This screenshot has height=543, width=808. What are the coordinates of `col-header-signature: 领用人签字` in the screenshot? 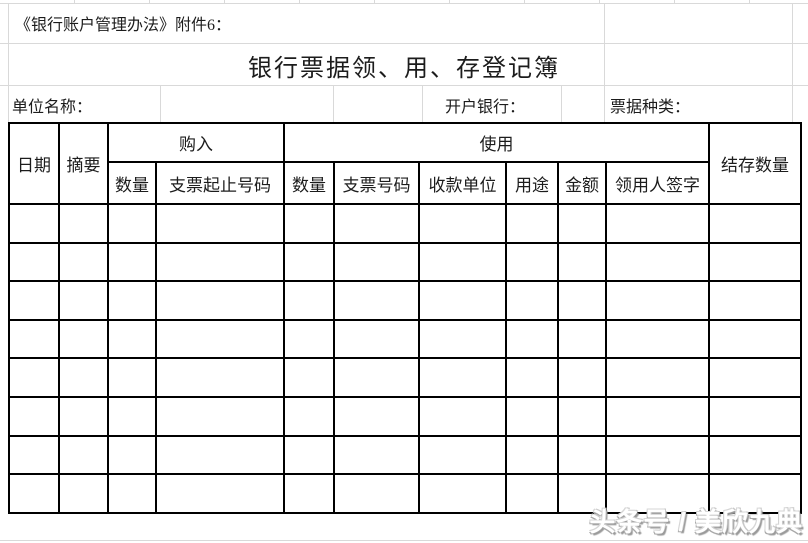 It's located at (657, 183).